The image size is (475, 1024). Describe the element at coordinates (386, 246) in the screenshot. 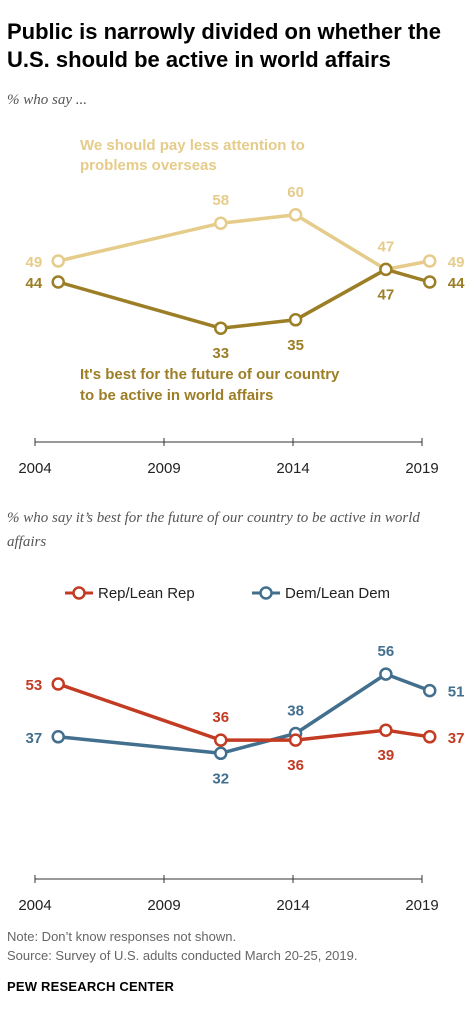

I see `less-attention-data-label: 47` at that location.